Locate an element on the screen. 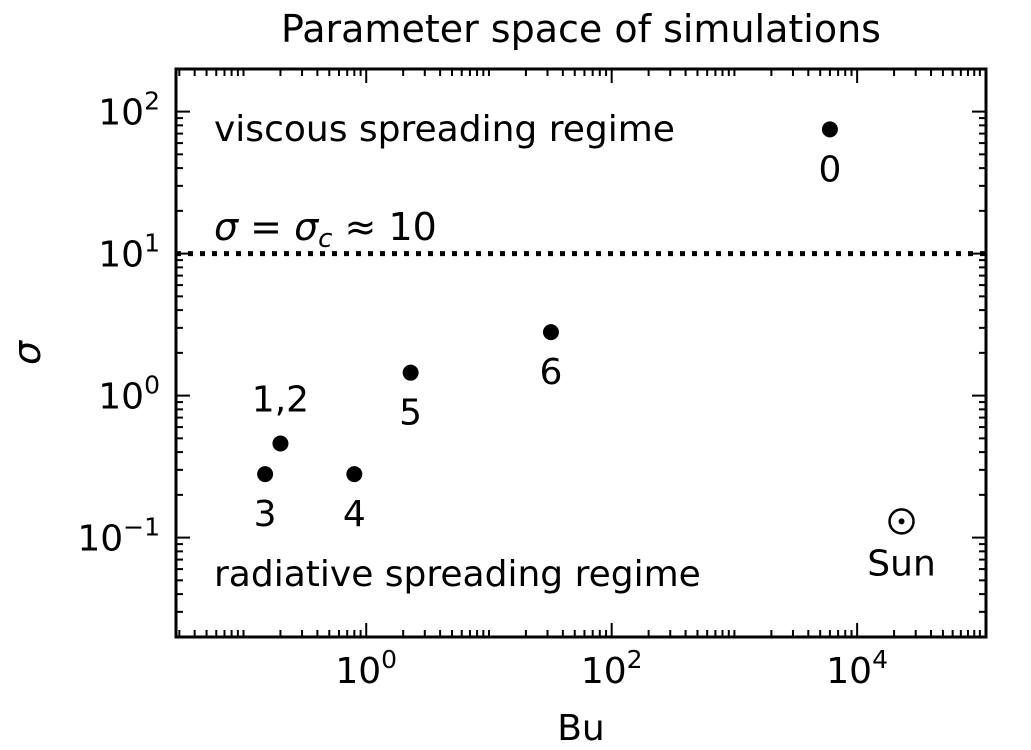 The width and height of the screenshot is (1031, 750). critical-line-label: σ = σc ≈ 10 is located at coordinates (325, 229).